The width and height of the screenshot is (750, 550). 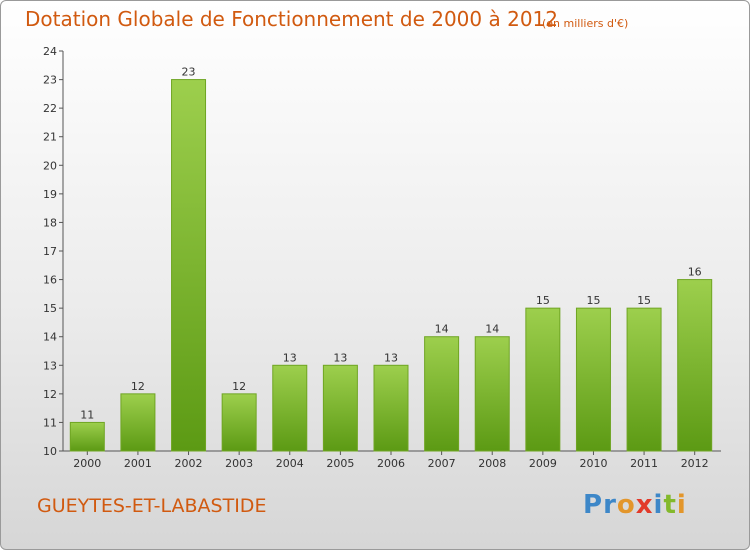 What do you see at coordinates (626, 505) in the screenshot?
I see `logo-letter: o` at bounding box center [626, 505].